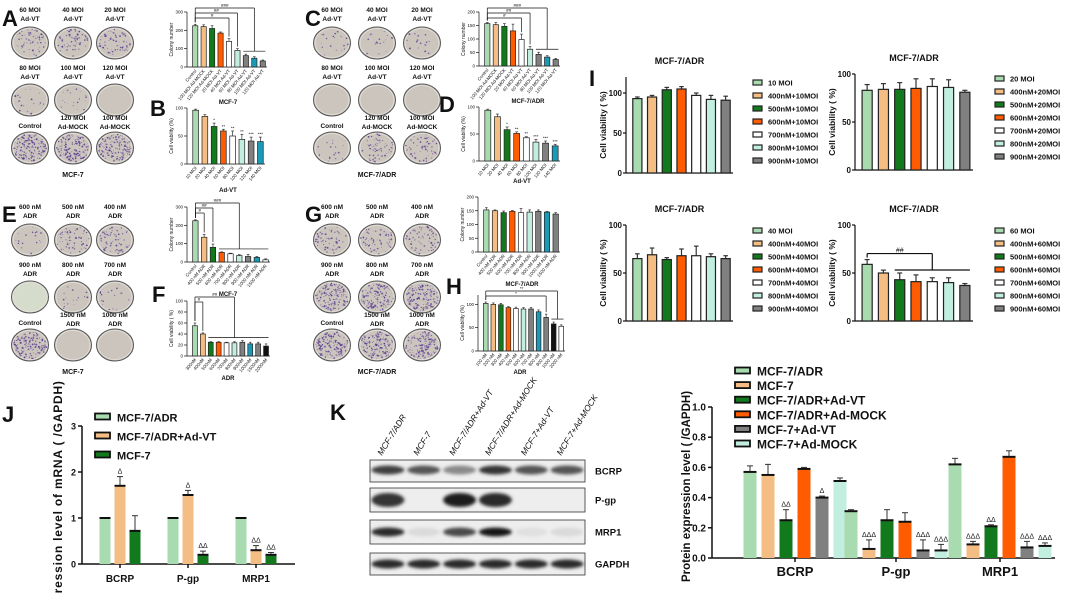 This screenshot has height=593, width=1065. I want to click on panel-letter-a: A, so click(10, 18).